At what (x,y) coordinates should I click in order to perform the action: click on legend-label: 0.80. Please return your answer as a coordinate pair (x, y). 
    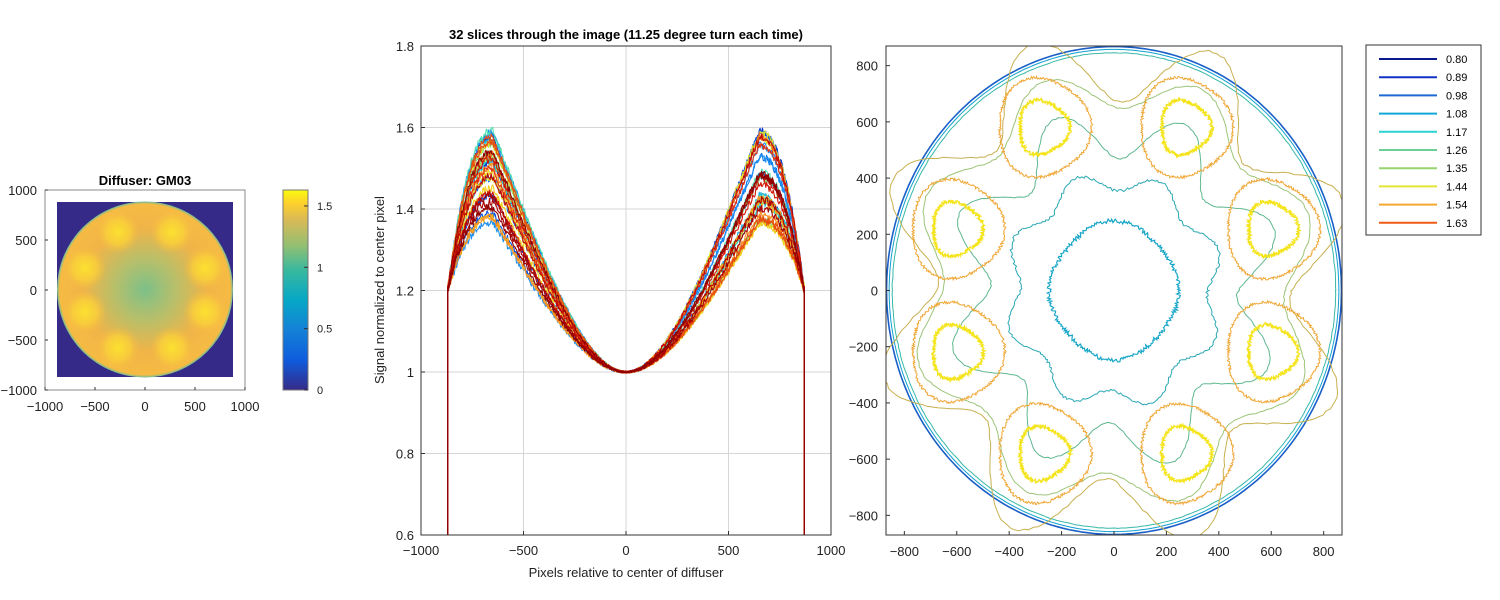
    Looking at the image, I should click on (1456, 60).